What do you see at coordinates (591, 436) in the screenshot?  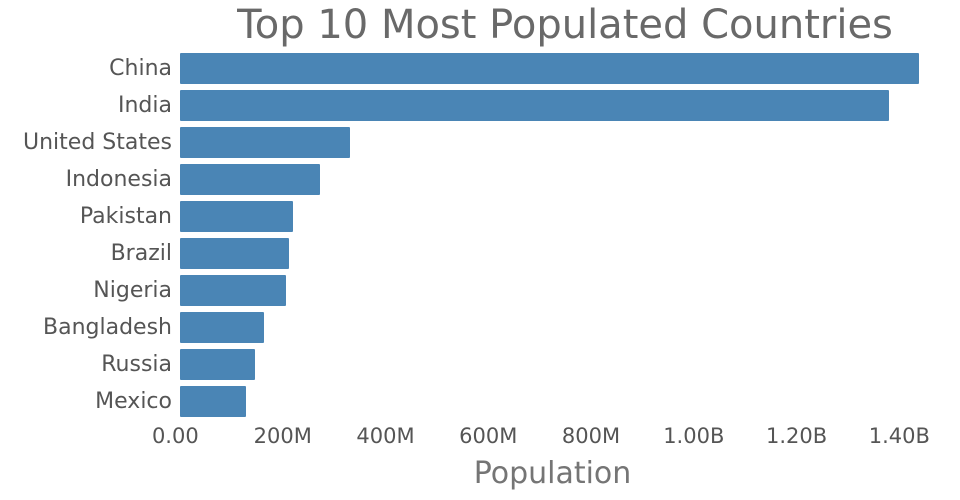 I see `x-tick-label: 800M` at bounding box center [591, 436].